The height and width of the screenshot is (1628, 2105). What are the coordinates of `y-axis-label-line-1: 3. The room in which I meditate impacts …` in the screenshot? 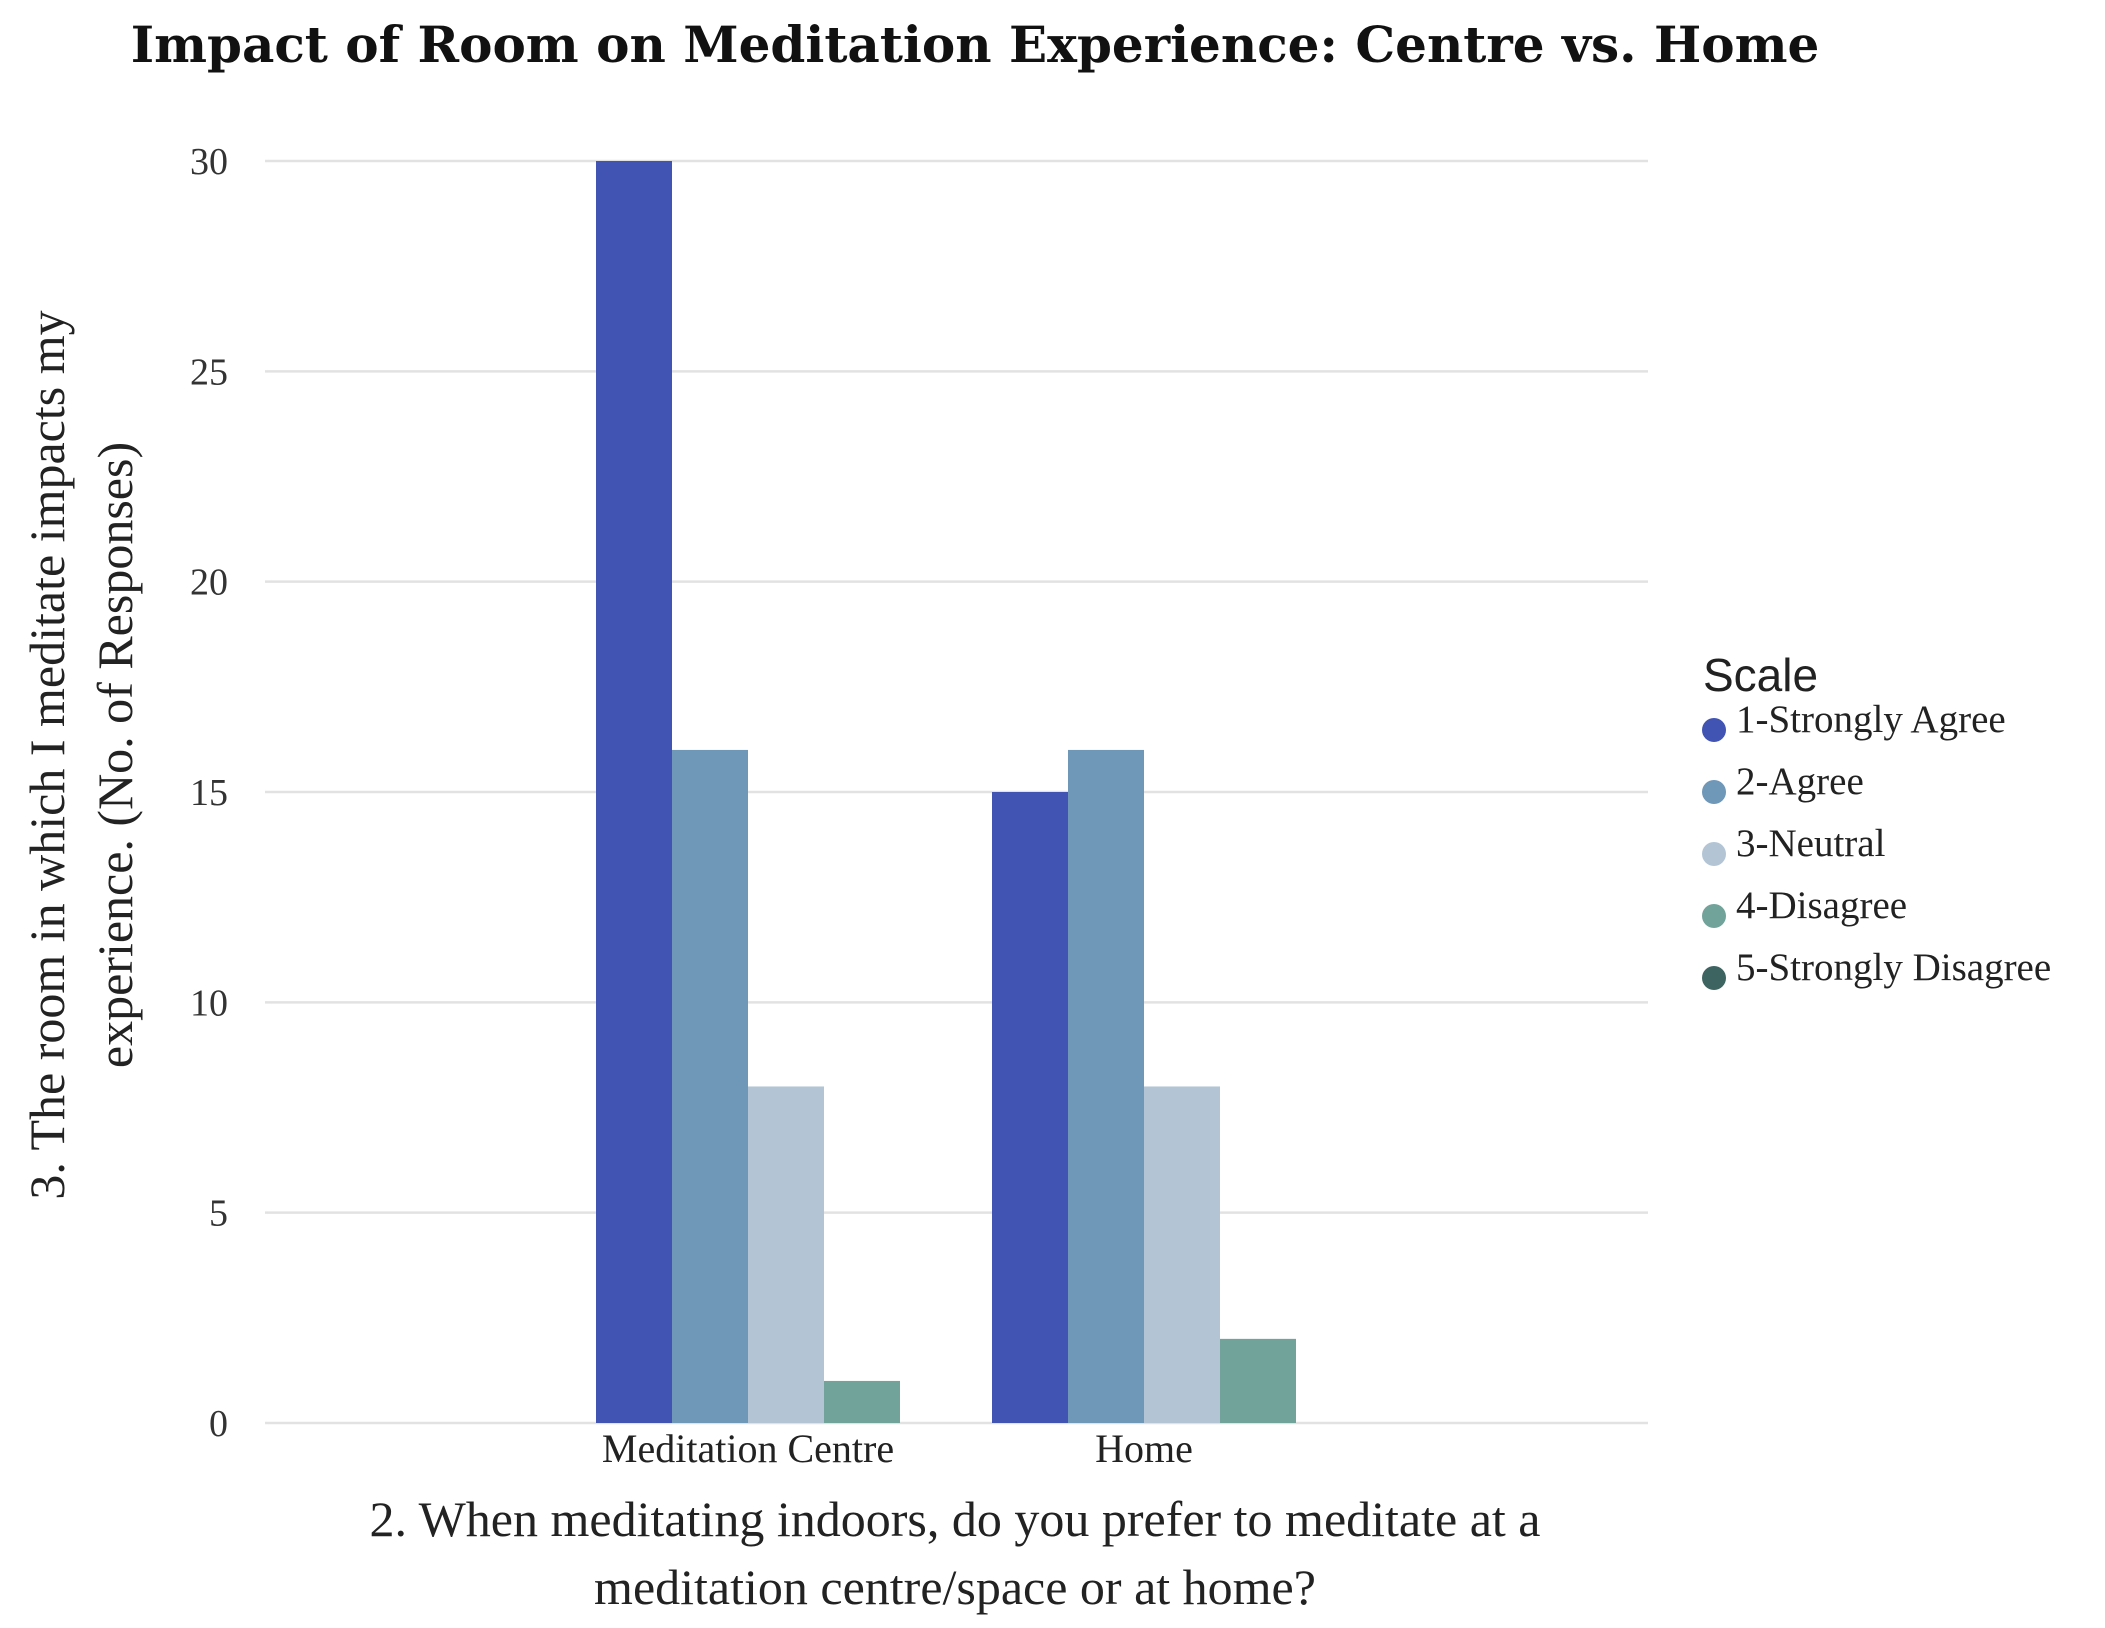 It's located at (47, 754).